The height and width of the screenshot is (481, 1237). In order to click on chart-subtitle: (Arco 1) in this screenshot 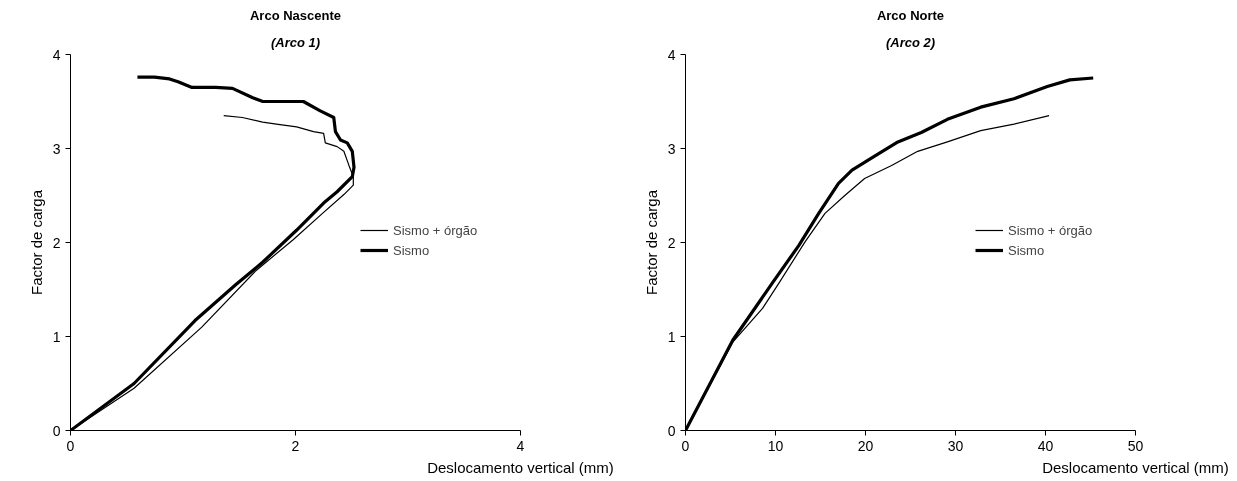, I will do `click(295, 42)`.